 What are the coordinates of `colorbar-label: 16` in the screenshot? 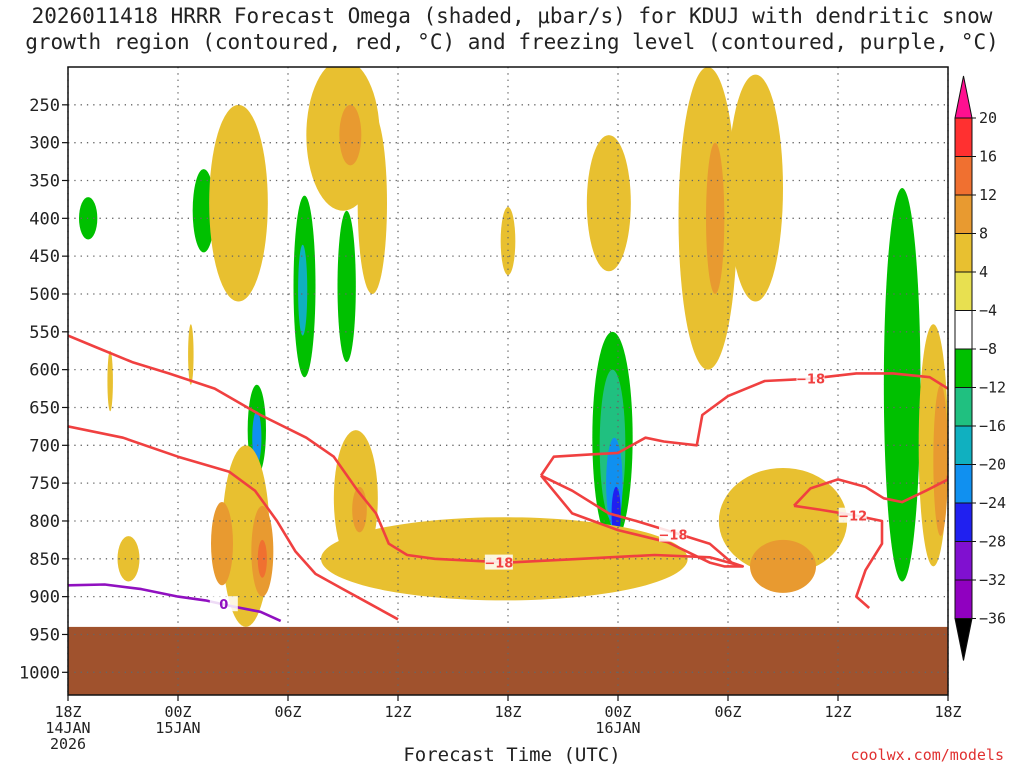 It's located at (988, 157).